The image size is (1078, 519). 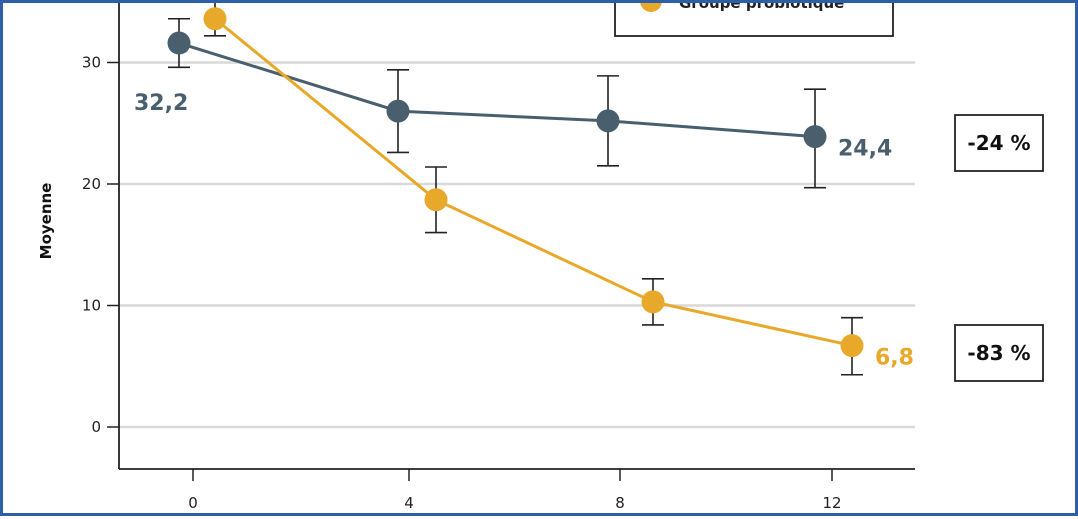 What do you see at coordinates (91, 184) in the screenshot?
I see `y-tick-label: 20` at bounding box center [91, 184].